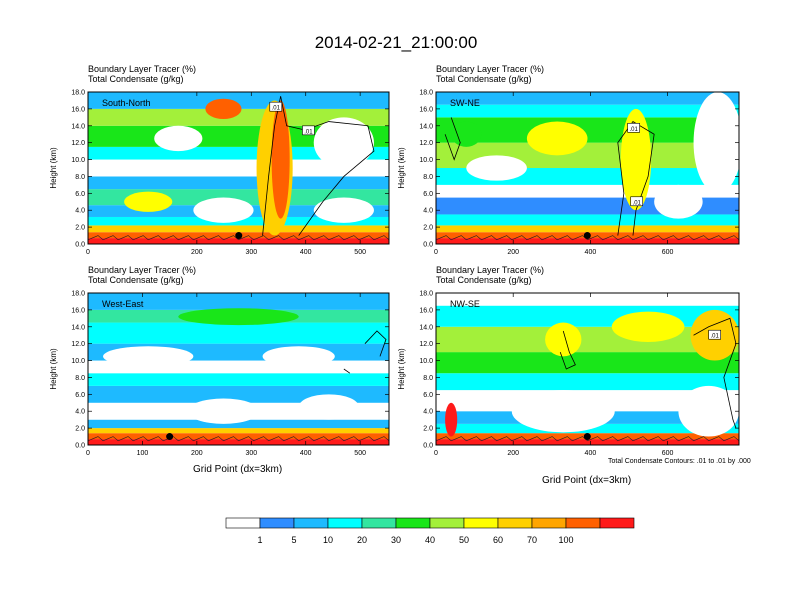 This screenshot has height=612, width=792. What do you see at coordinates (490, 69) in the screenshot?
I see `panel-title-2-line1: Boundary Layer Tracer (%)` at bounding box center [490, 69].